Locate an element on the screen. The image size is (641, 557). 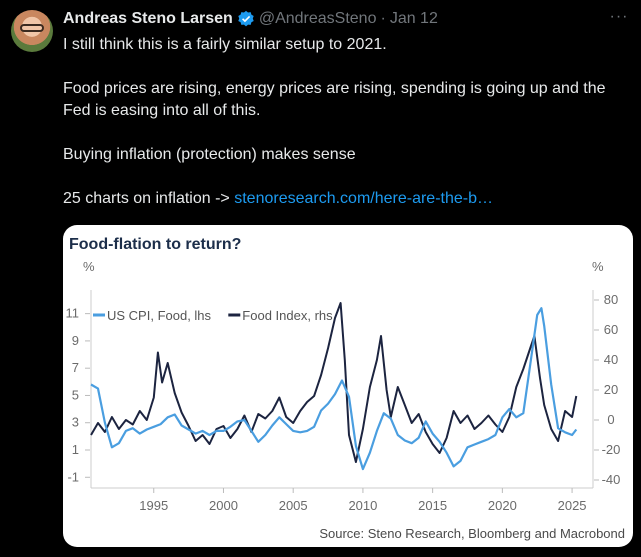
left-tick-label: 11 is located at coordinates (73, 313).